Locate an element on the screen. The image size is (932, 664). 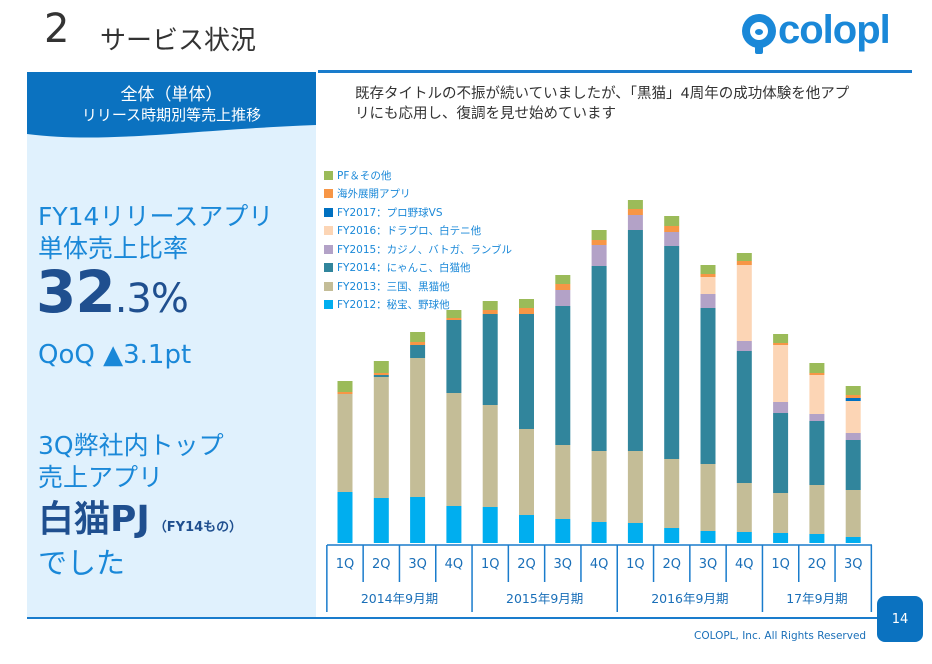
legend-item: FY2017：プロ野球VS is located at coordinates (418, 212).